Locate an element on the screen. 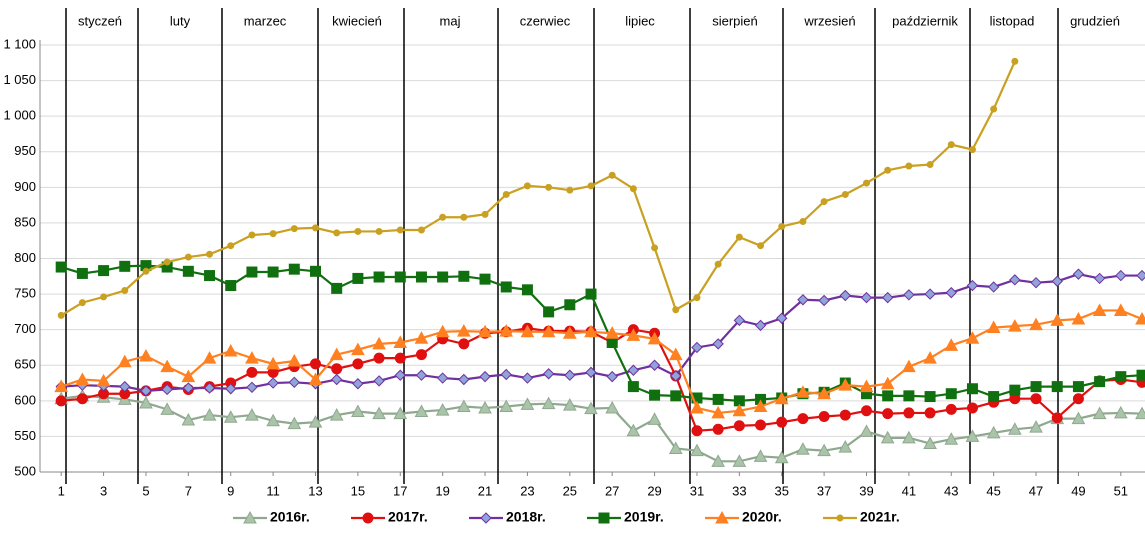 Image resolution: width=1145 pixels, height=554 pixels. y-tick-label: 600 is located at coordinates (25, 399).